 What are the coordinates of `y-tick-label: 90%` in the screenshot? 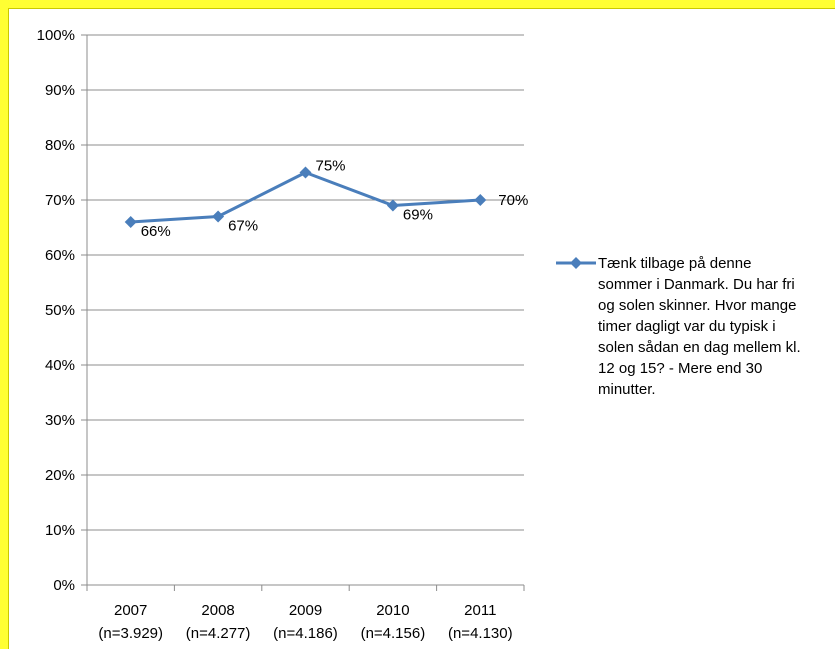 It's located at (60, 90).